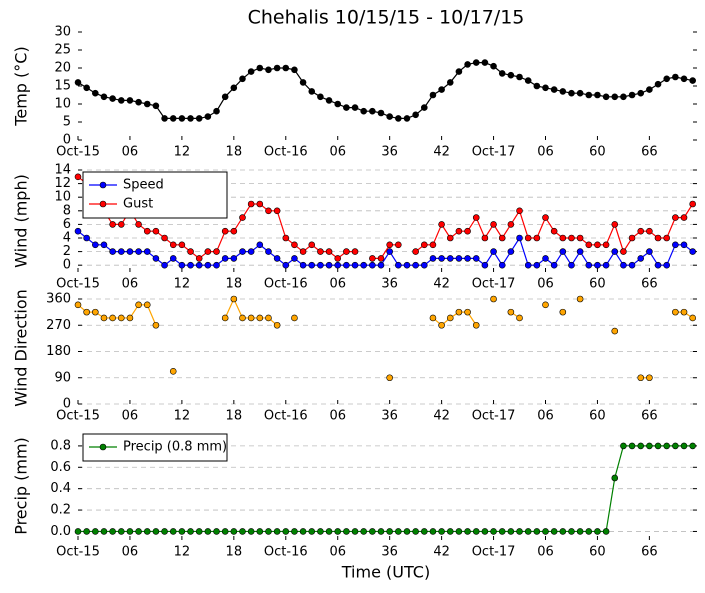 The height and width of the screenshot is (593, 705). I want to click on series-line, so click(385, 90).